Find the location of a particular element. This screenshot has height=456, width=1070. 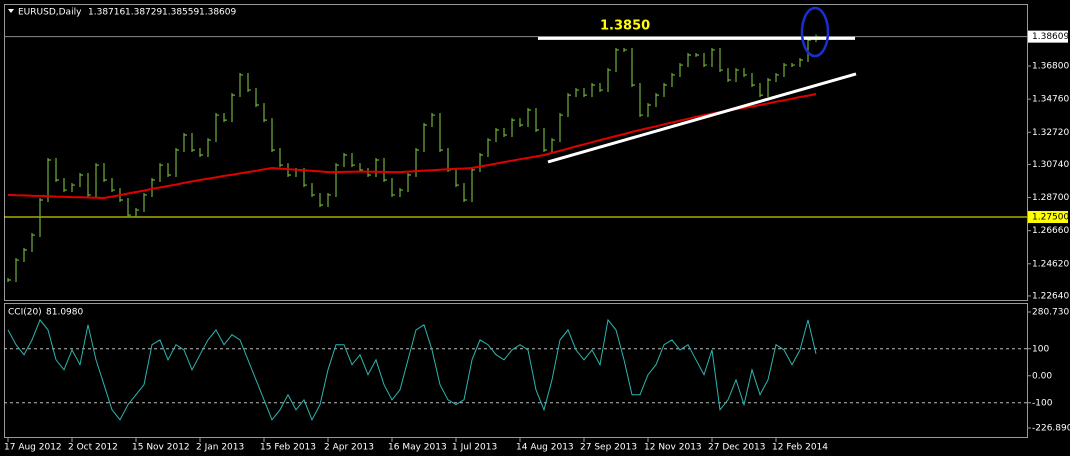

y-tick-label: 1.24620 is located at coordinates (1050, 264).